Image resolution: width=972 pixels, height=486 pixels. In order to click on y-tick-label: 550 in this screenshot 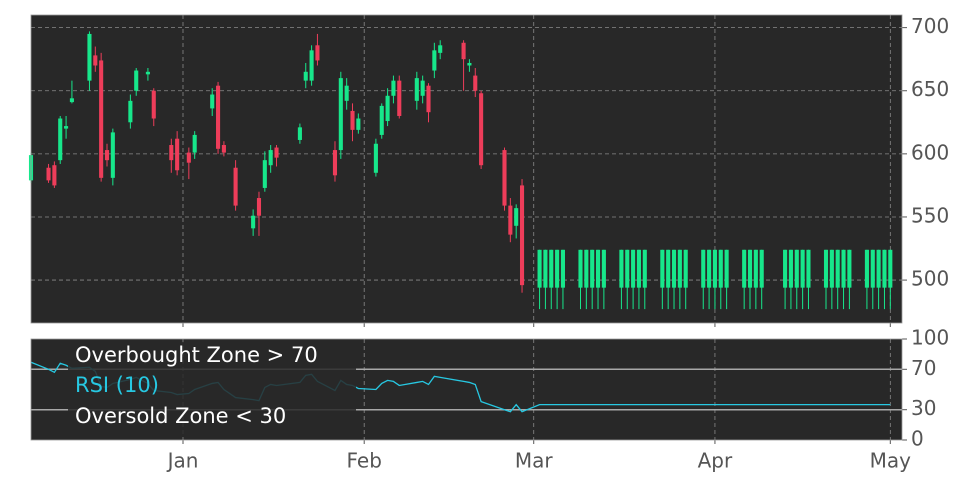, I will do `click(930, 215)`.